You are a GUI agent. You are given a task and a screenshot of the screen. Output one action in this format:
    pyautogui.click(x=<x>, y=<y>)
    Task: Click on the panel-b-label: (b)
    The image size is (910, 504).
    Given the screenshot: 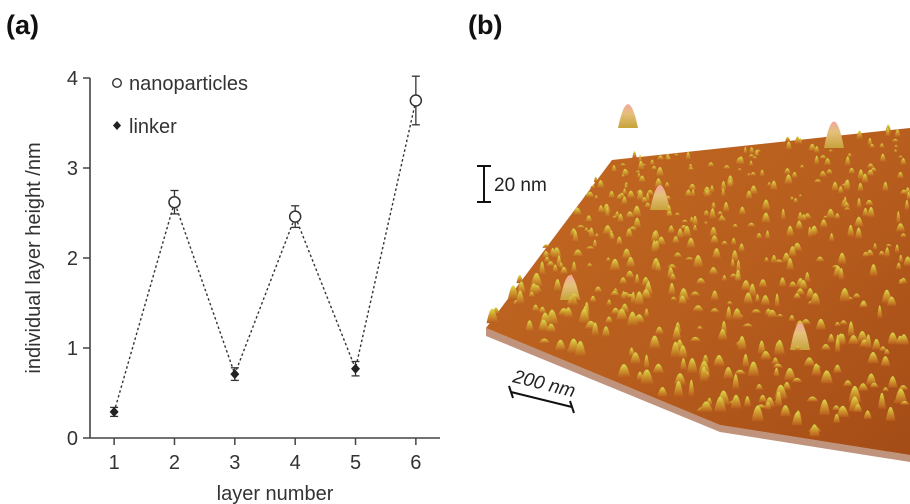 What is the action you would take?
    pyautogui.click(x=485, y=25)
    